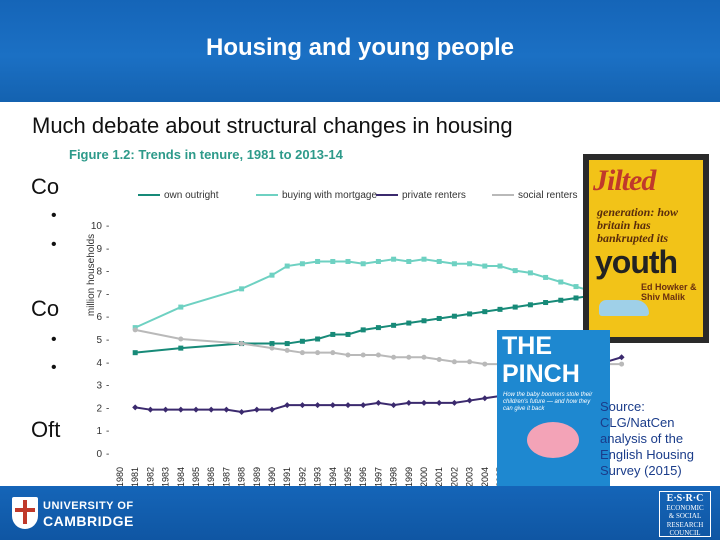 Image resolution: width=720 pixels, height=540 pixels. What do you see at coordinates (378, 477) in the screenshot?
I see `x-tick-label: 1997` at bounding box center [378, 477].